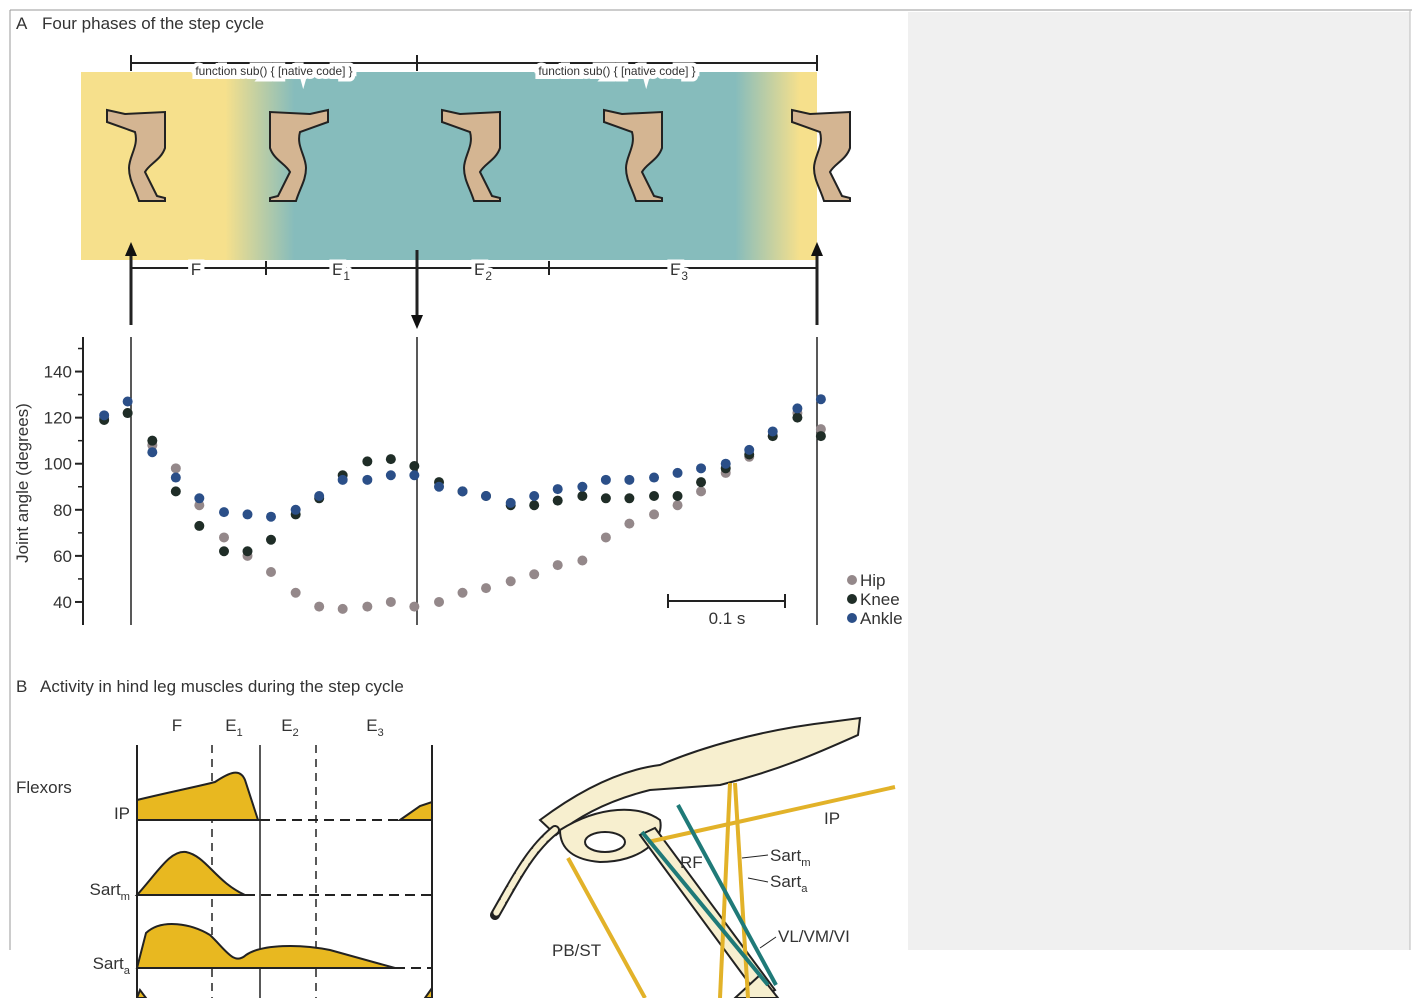 The height and width of the screenshot is (998, 1414). I want to click on muscle-label: Sarta, so click(112, 965).